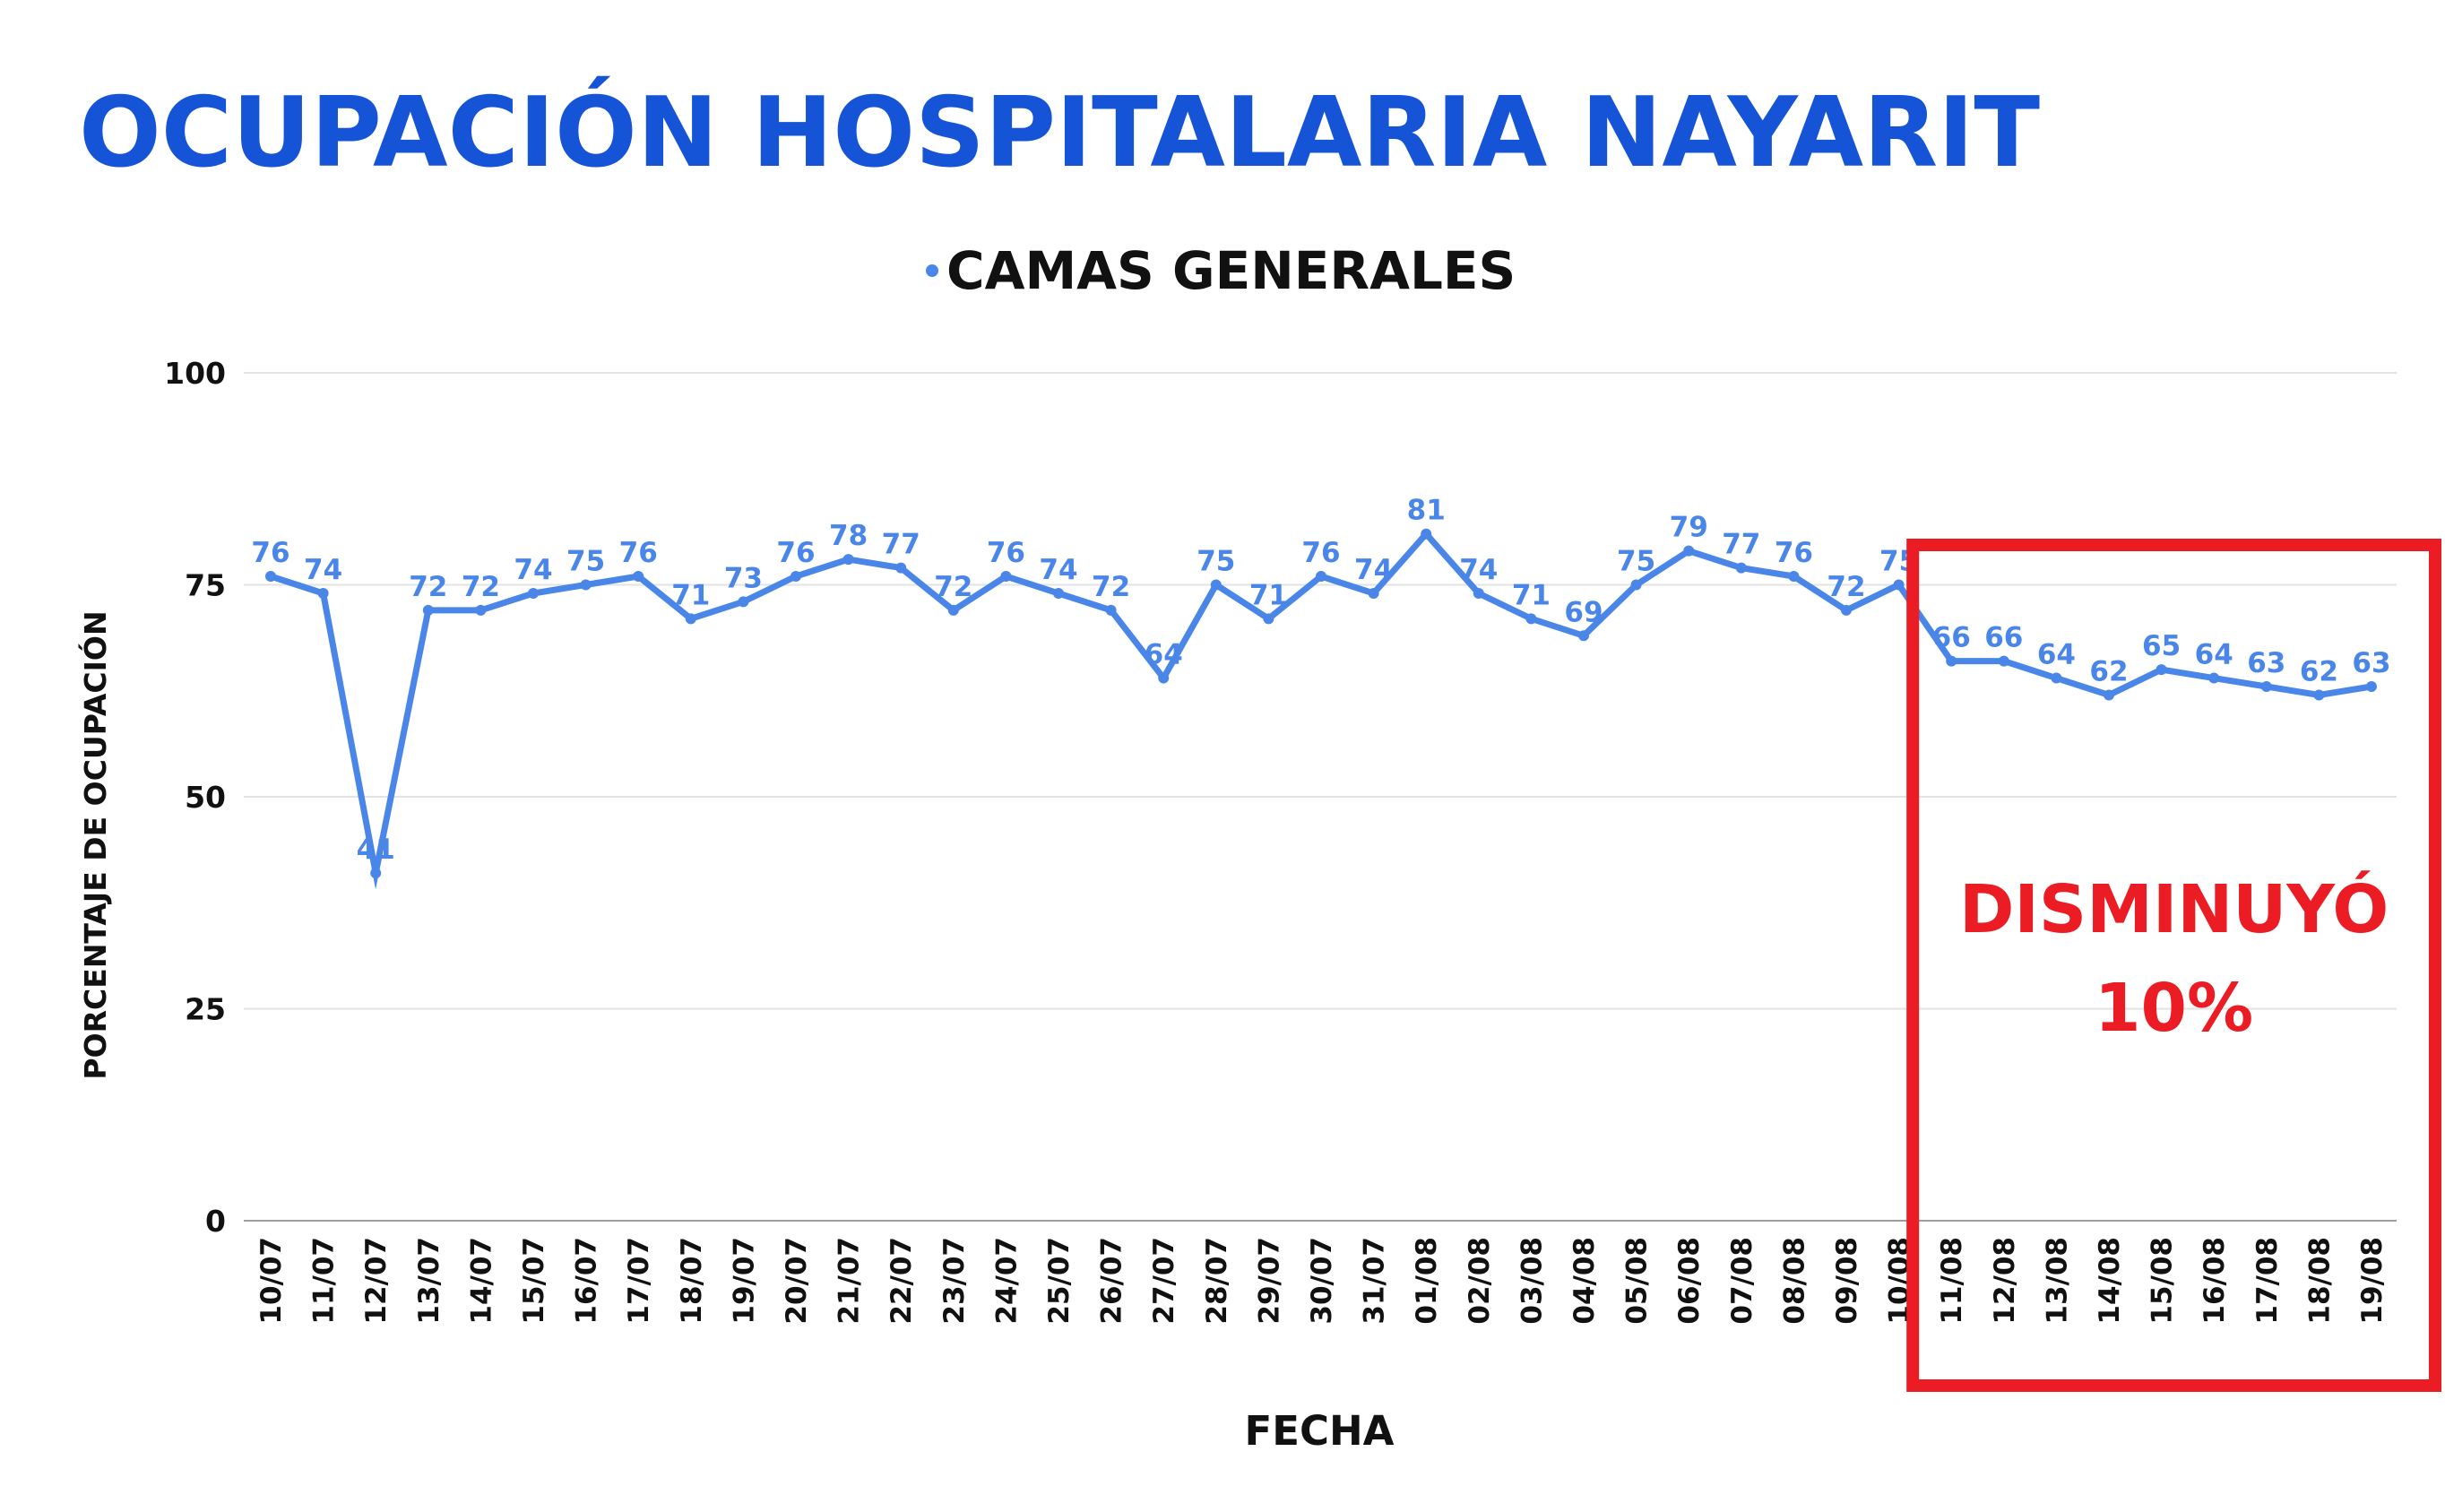 This screenshot has height=1512, width=2445. I want to click on annotation-box, so click(2173, 966).